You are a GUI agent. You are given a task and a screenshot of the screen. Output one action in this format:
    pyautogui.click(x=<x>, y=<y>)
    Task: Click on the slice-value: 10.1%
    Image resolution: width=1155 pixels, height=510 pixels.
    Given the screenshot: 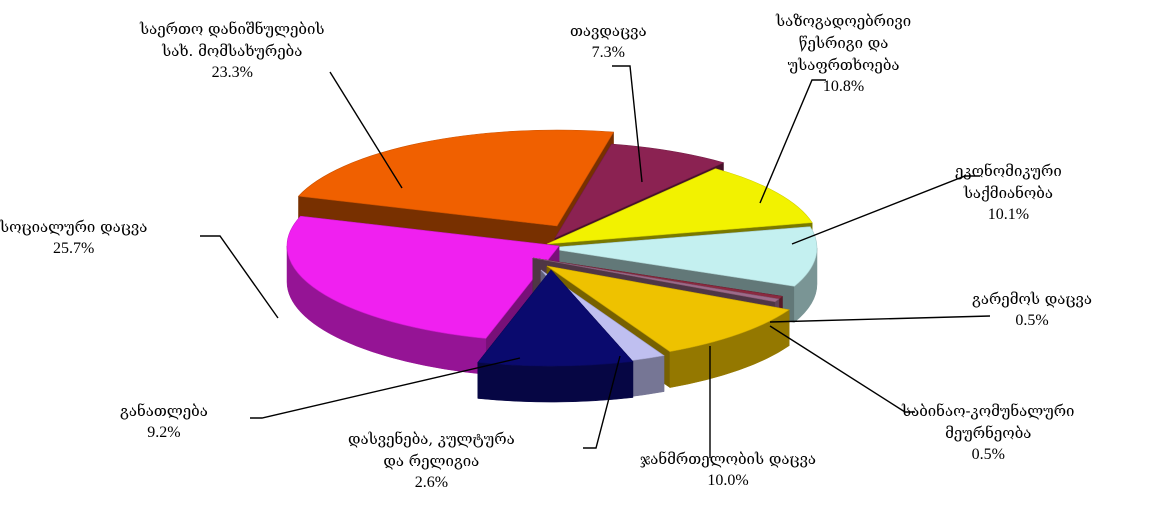 What is the action you would take?
    pyautogui.click(x=1008, y=214)
    